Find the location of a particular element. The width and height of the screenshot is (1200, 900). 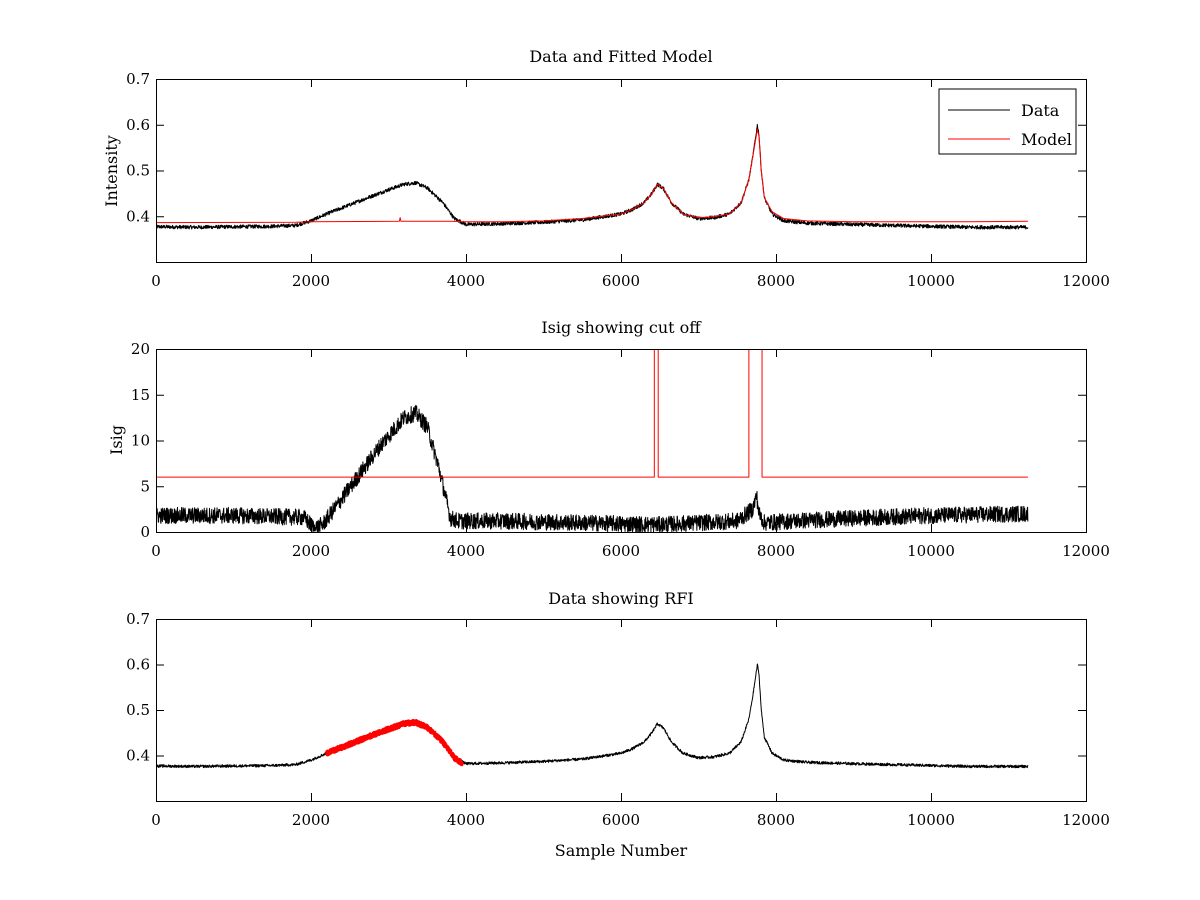

panel-1-xtick-label: 0 is located at coordinates (156, 281).